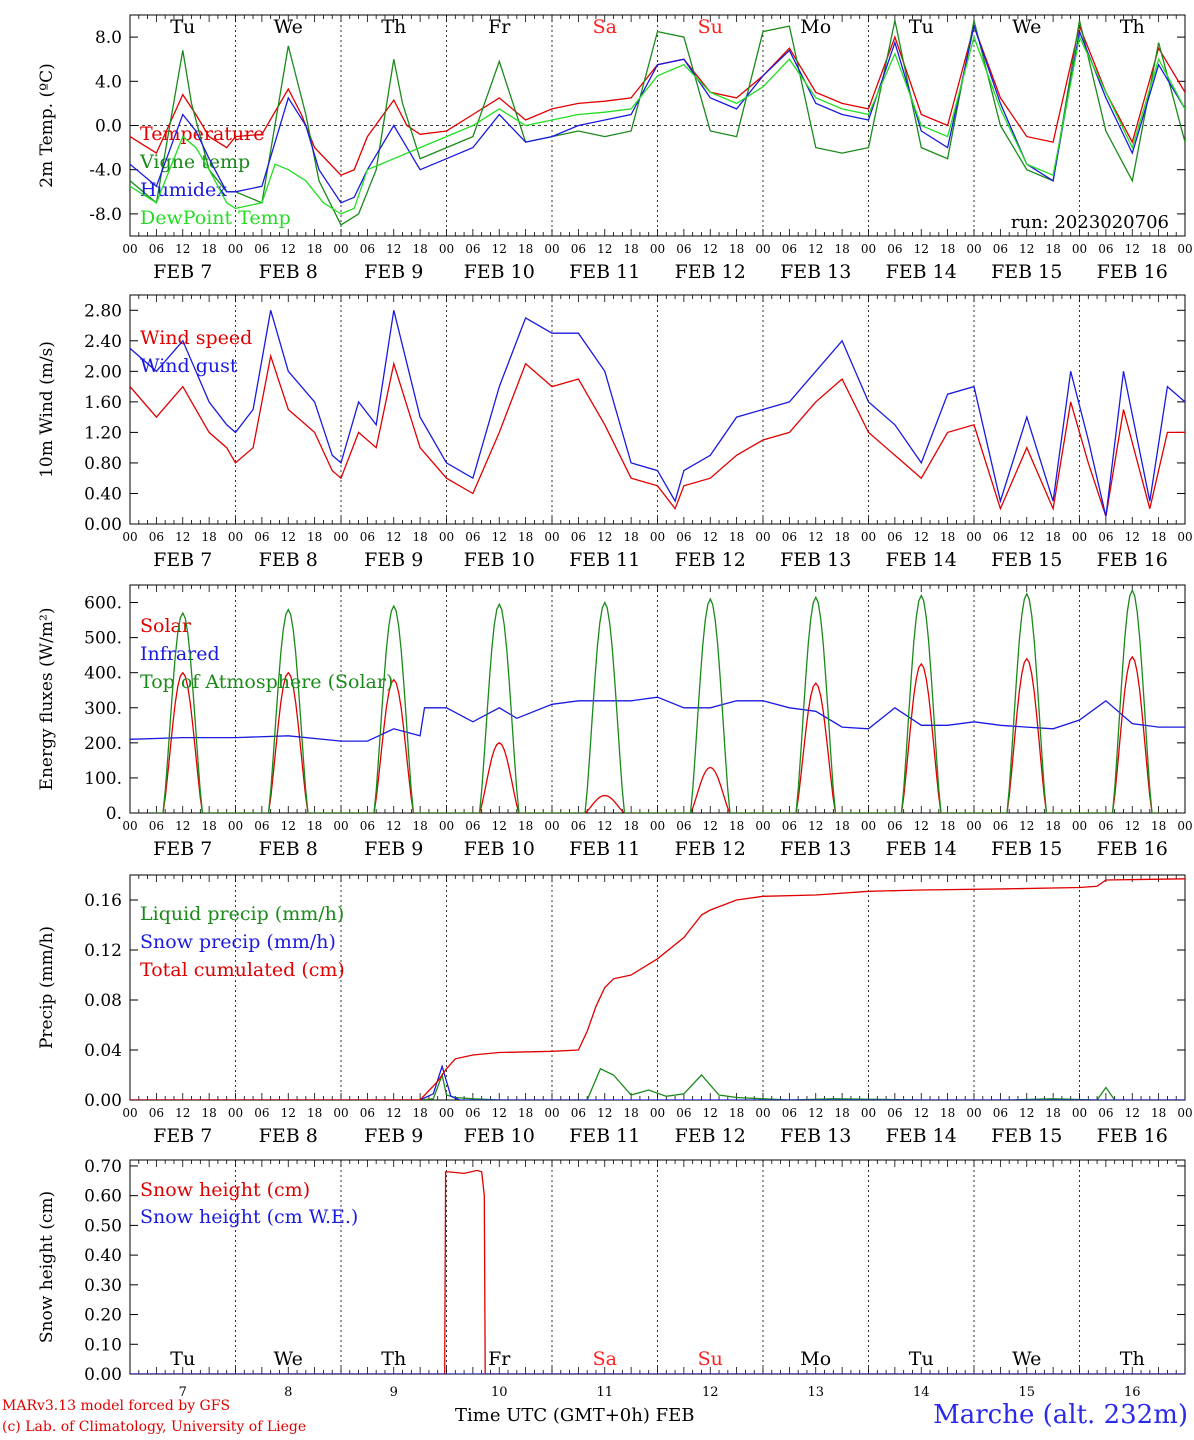  Describe the element at coordinates (394, 1392) in the screenshot. I see `day-number-label: 9` at that location.